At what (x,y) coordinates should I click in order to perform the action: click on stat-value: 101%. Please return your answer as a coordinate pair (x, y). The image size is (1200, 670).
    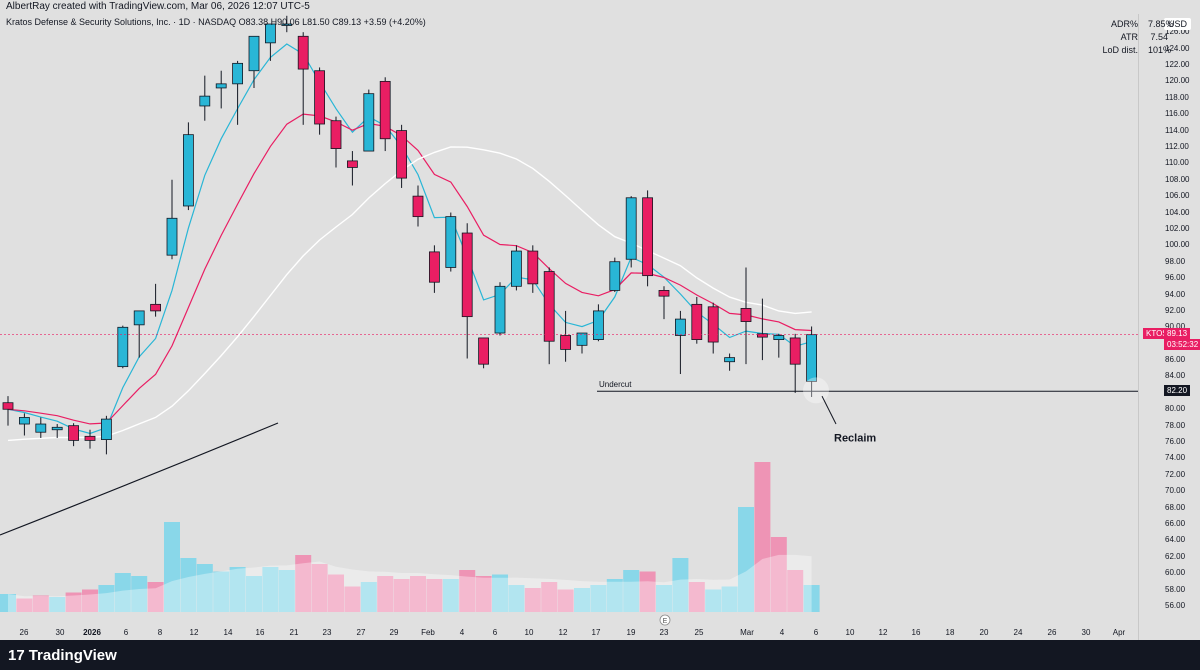
    Looking at the image, I should click on (1160, 50).